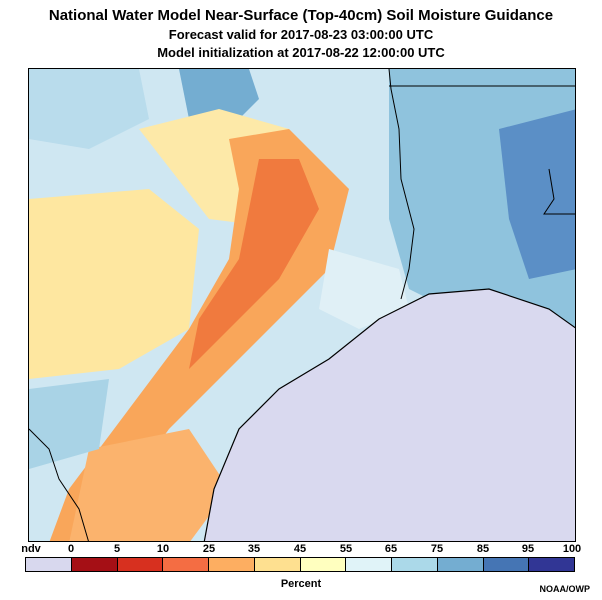  Describe the element at coordinates (114, 284) in the screenshot. I see `moderate-region-west` at that location.